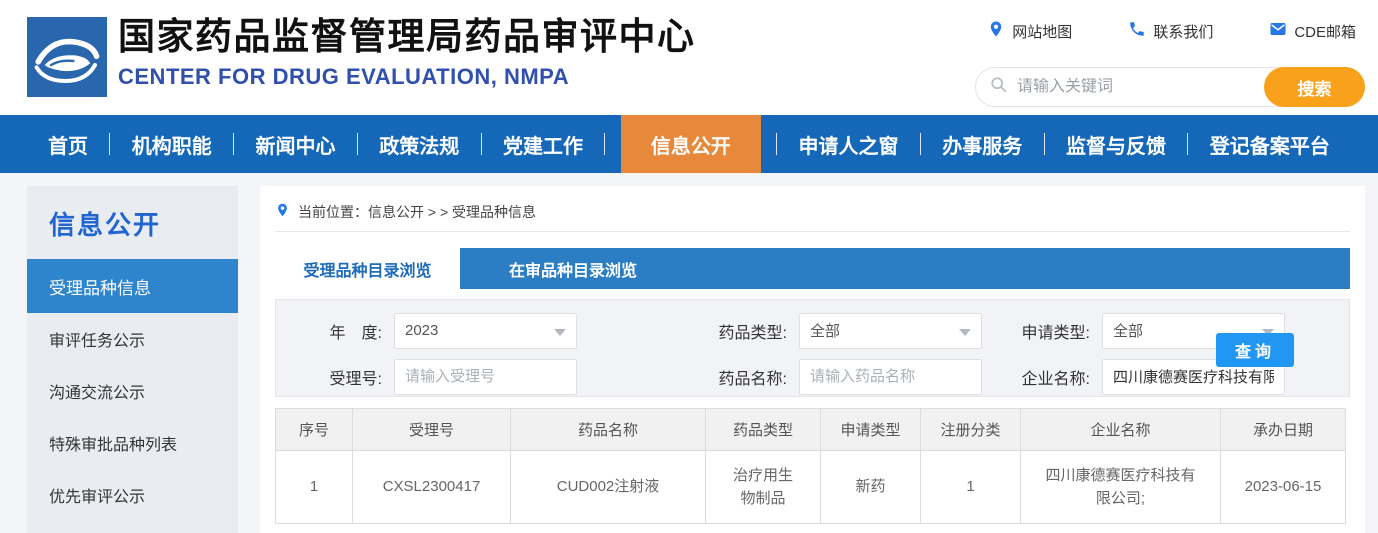  Describe the element at coordinates (97, 497) in the screenshot. I see `sidebar-item-priority-review: 优先审评公示` at that location.